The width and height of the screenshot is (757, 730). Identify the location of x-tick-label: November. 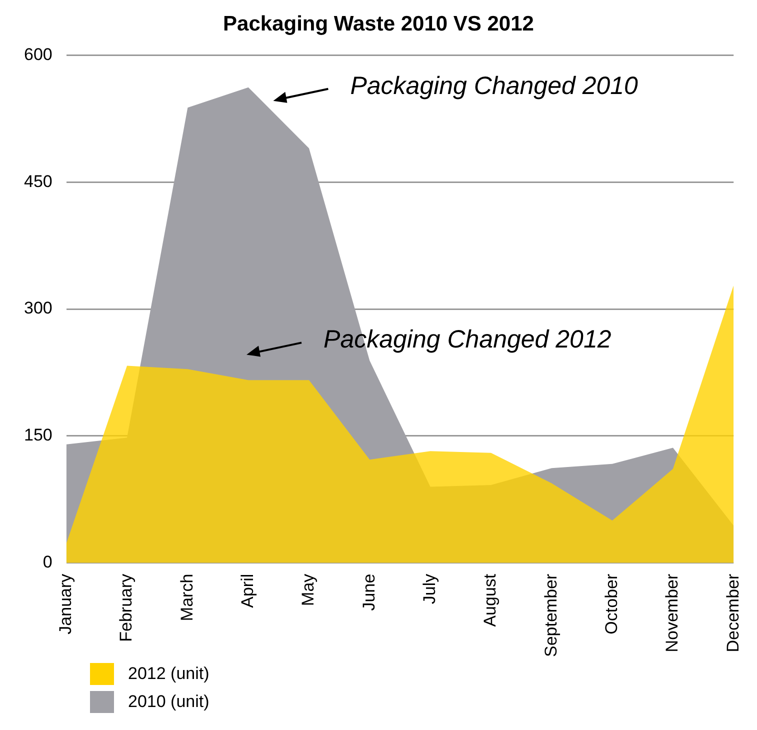
(672, 613).